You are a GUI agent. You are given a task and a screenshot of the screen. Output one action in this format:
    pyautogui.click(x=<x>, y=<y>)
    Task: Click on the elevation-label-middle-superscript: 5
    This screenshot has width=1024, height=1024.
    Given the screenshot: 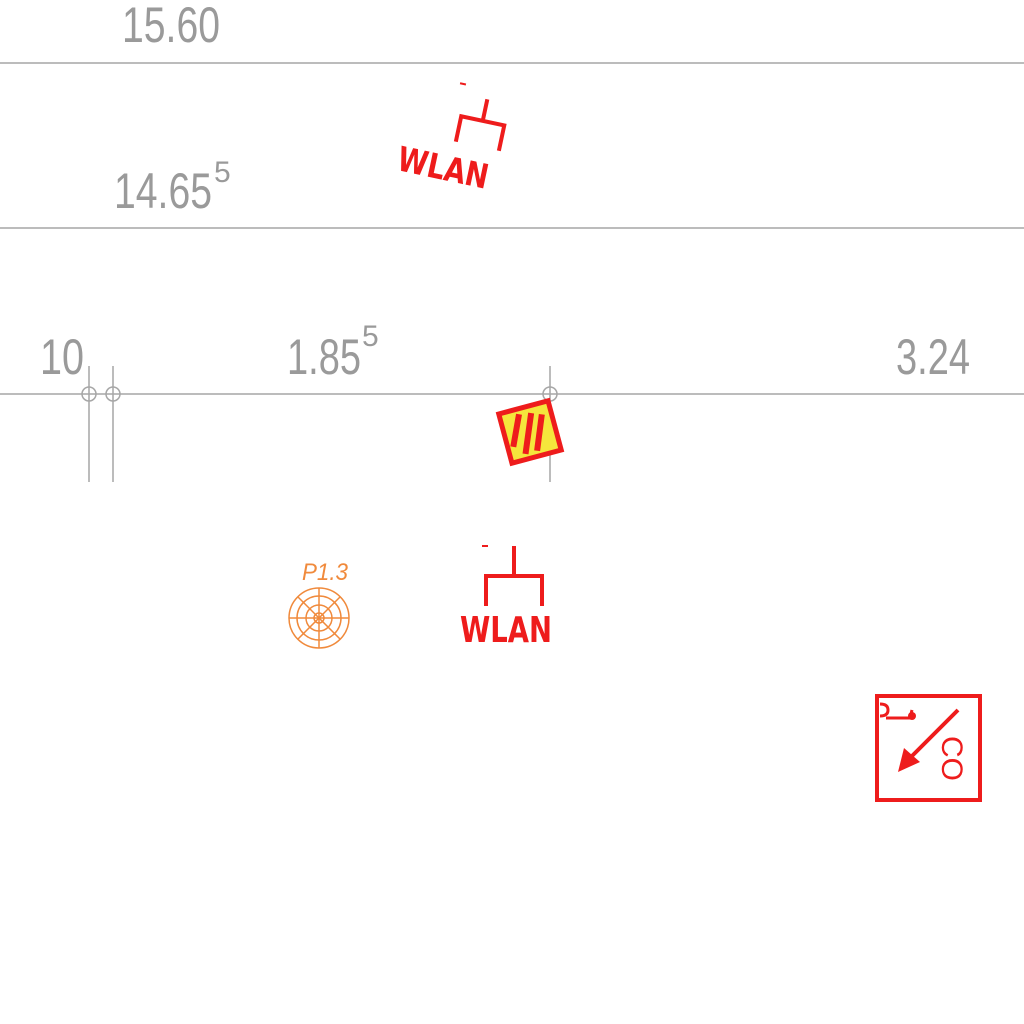 What is the action you would take?
    pyautogui.click(x=222, y=172)
    